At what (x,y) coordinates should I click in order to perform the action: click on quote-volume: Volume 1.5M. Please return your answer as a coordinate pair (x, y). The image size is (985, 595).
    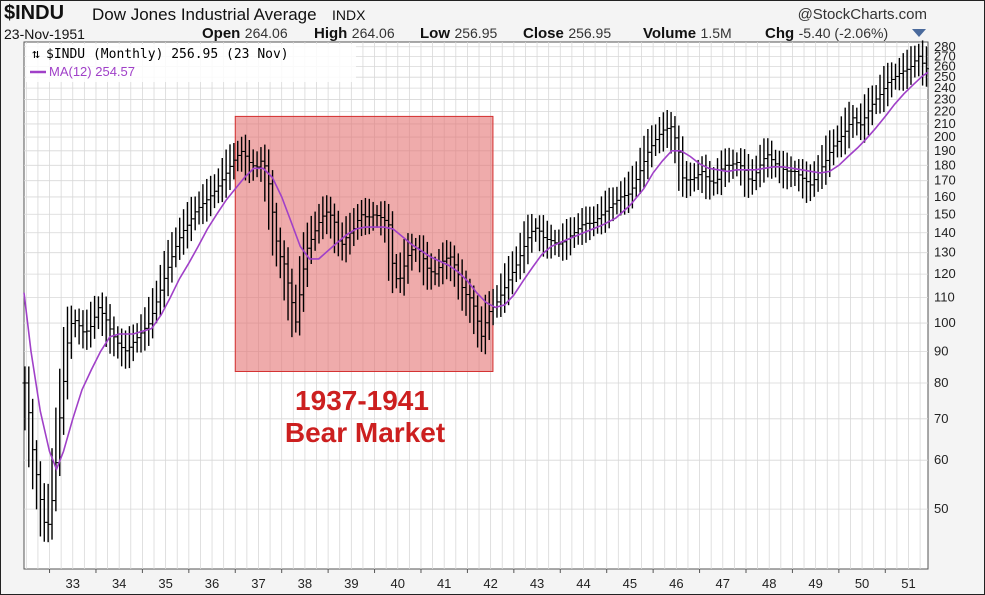
    Looking at the image, I should click on (687, 34).